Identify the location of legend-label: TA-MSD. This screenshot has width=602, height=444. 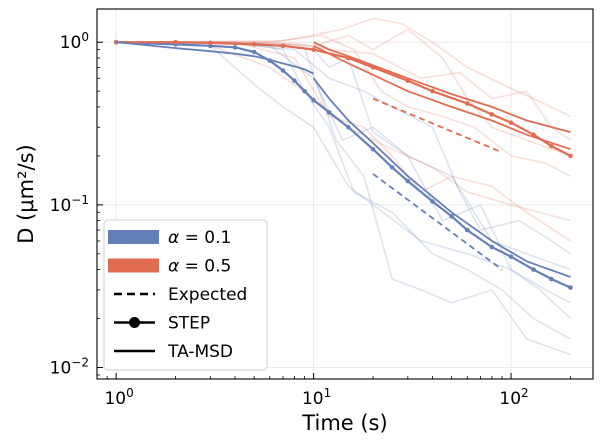
(200, 352).